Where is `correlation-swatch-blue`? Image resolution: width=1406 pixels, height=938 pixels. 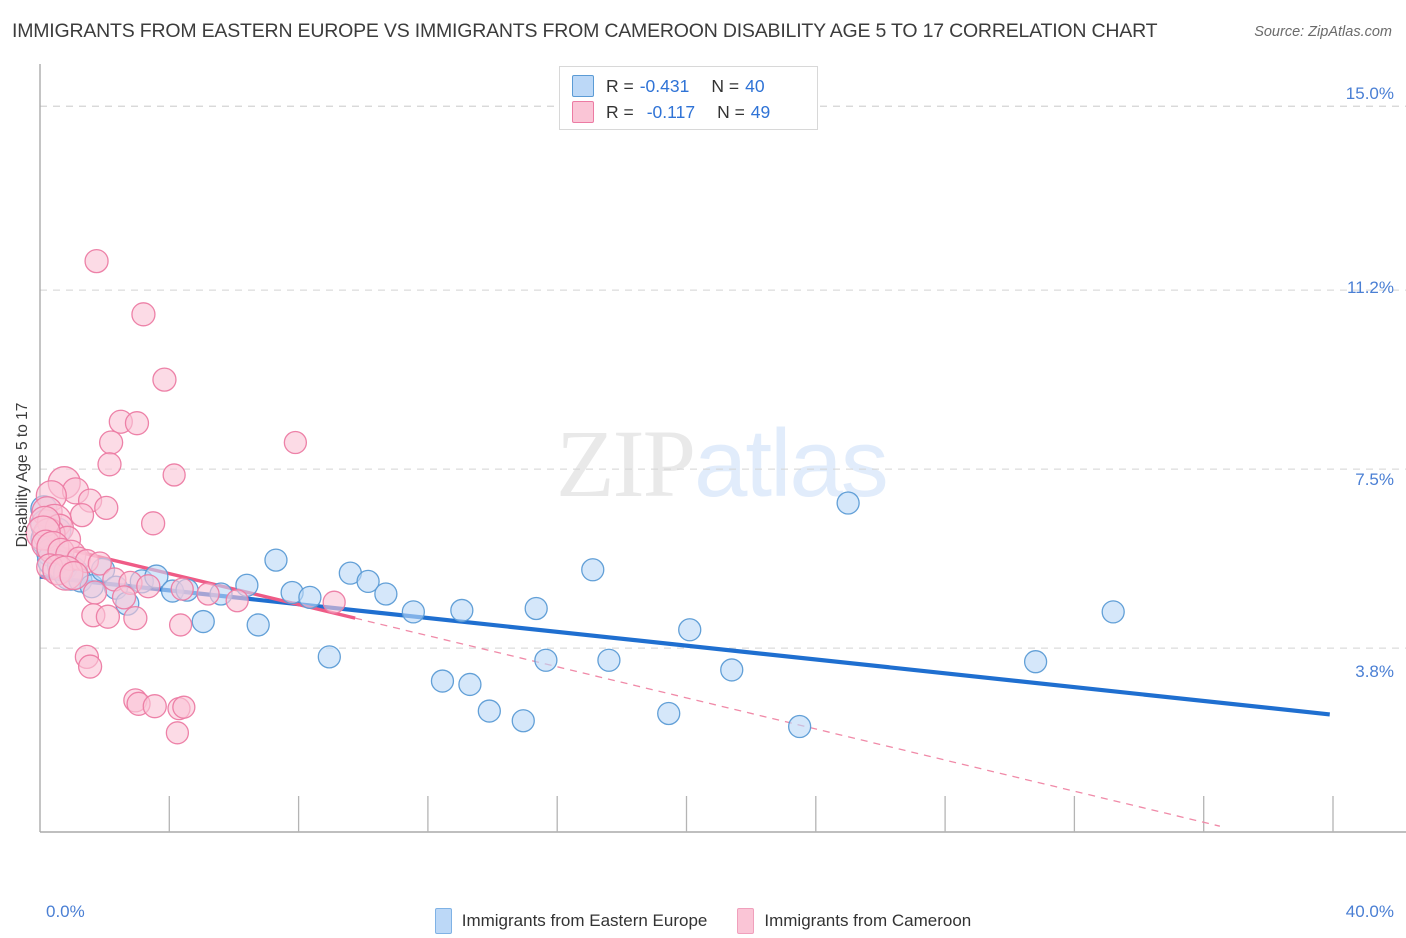 correlation-swatch-blue is located at coordinates (583, 86).